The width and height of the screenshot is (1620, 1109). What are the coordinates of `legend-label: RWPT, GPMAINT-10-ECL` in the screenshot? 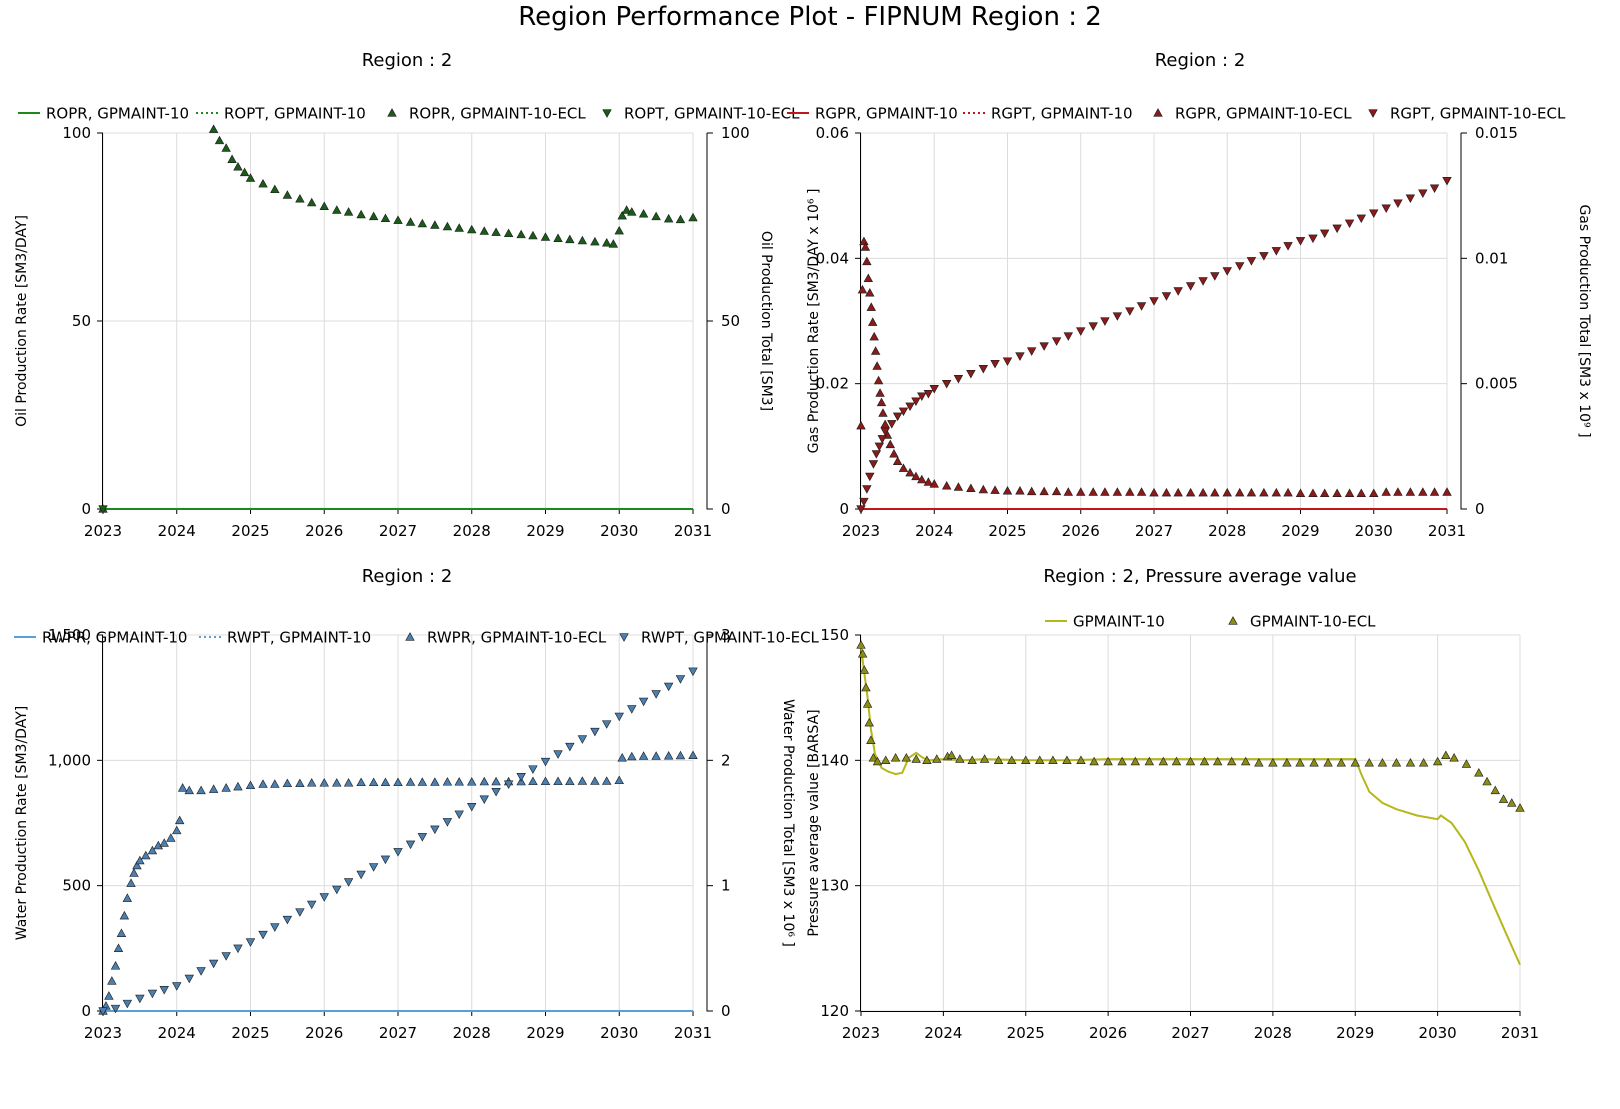 It's located at (730, 638).